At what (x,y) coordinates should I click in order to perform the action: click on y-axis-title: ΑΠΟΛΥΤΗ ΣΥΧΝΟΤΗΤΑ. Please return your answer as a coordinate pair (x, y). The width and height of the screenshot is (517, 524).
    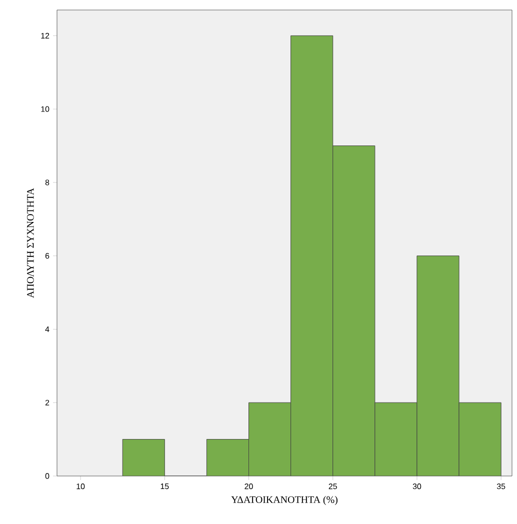
    Looking at the image, I should click on (30, 243).